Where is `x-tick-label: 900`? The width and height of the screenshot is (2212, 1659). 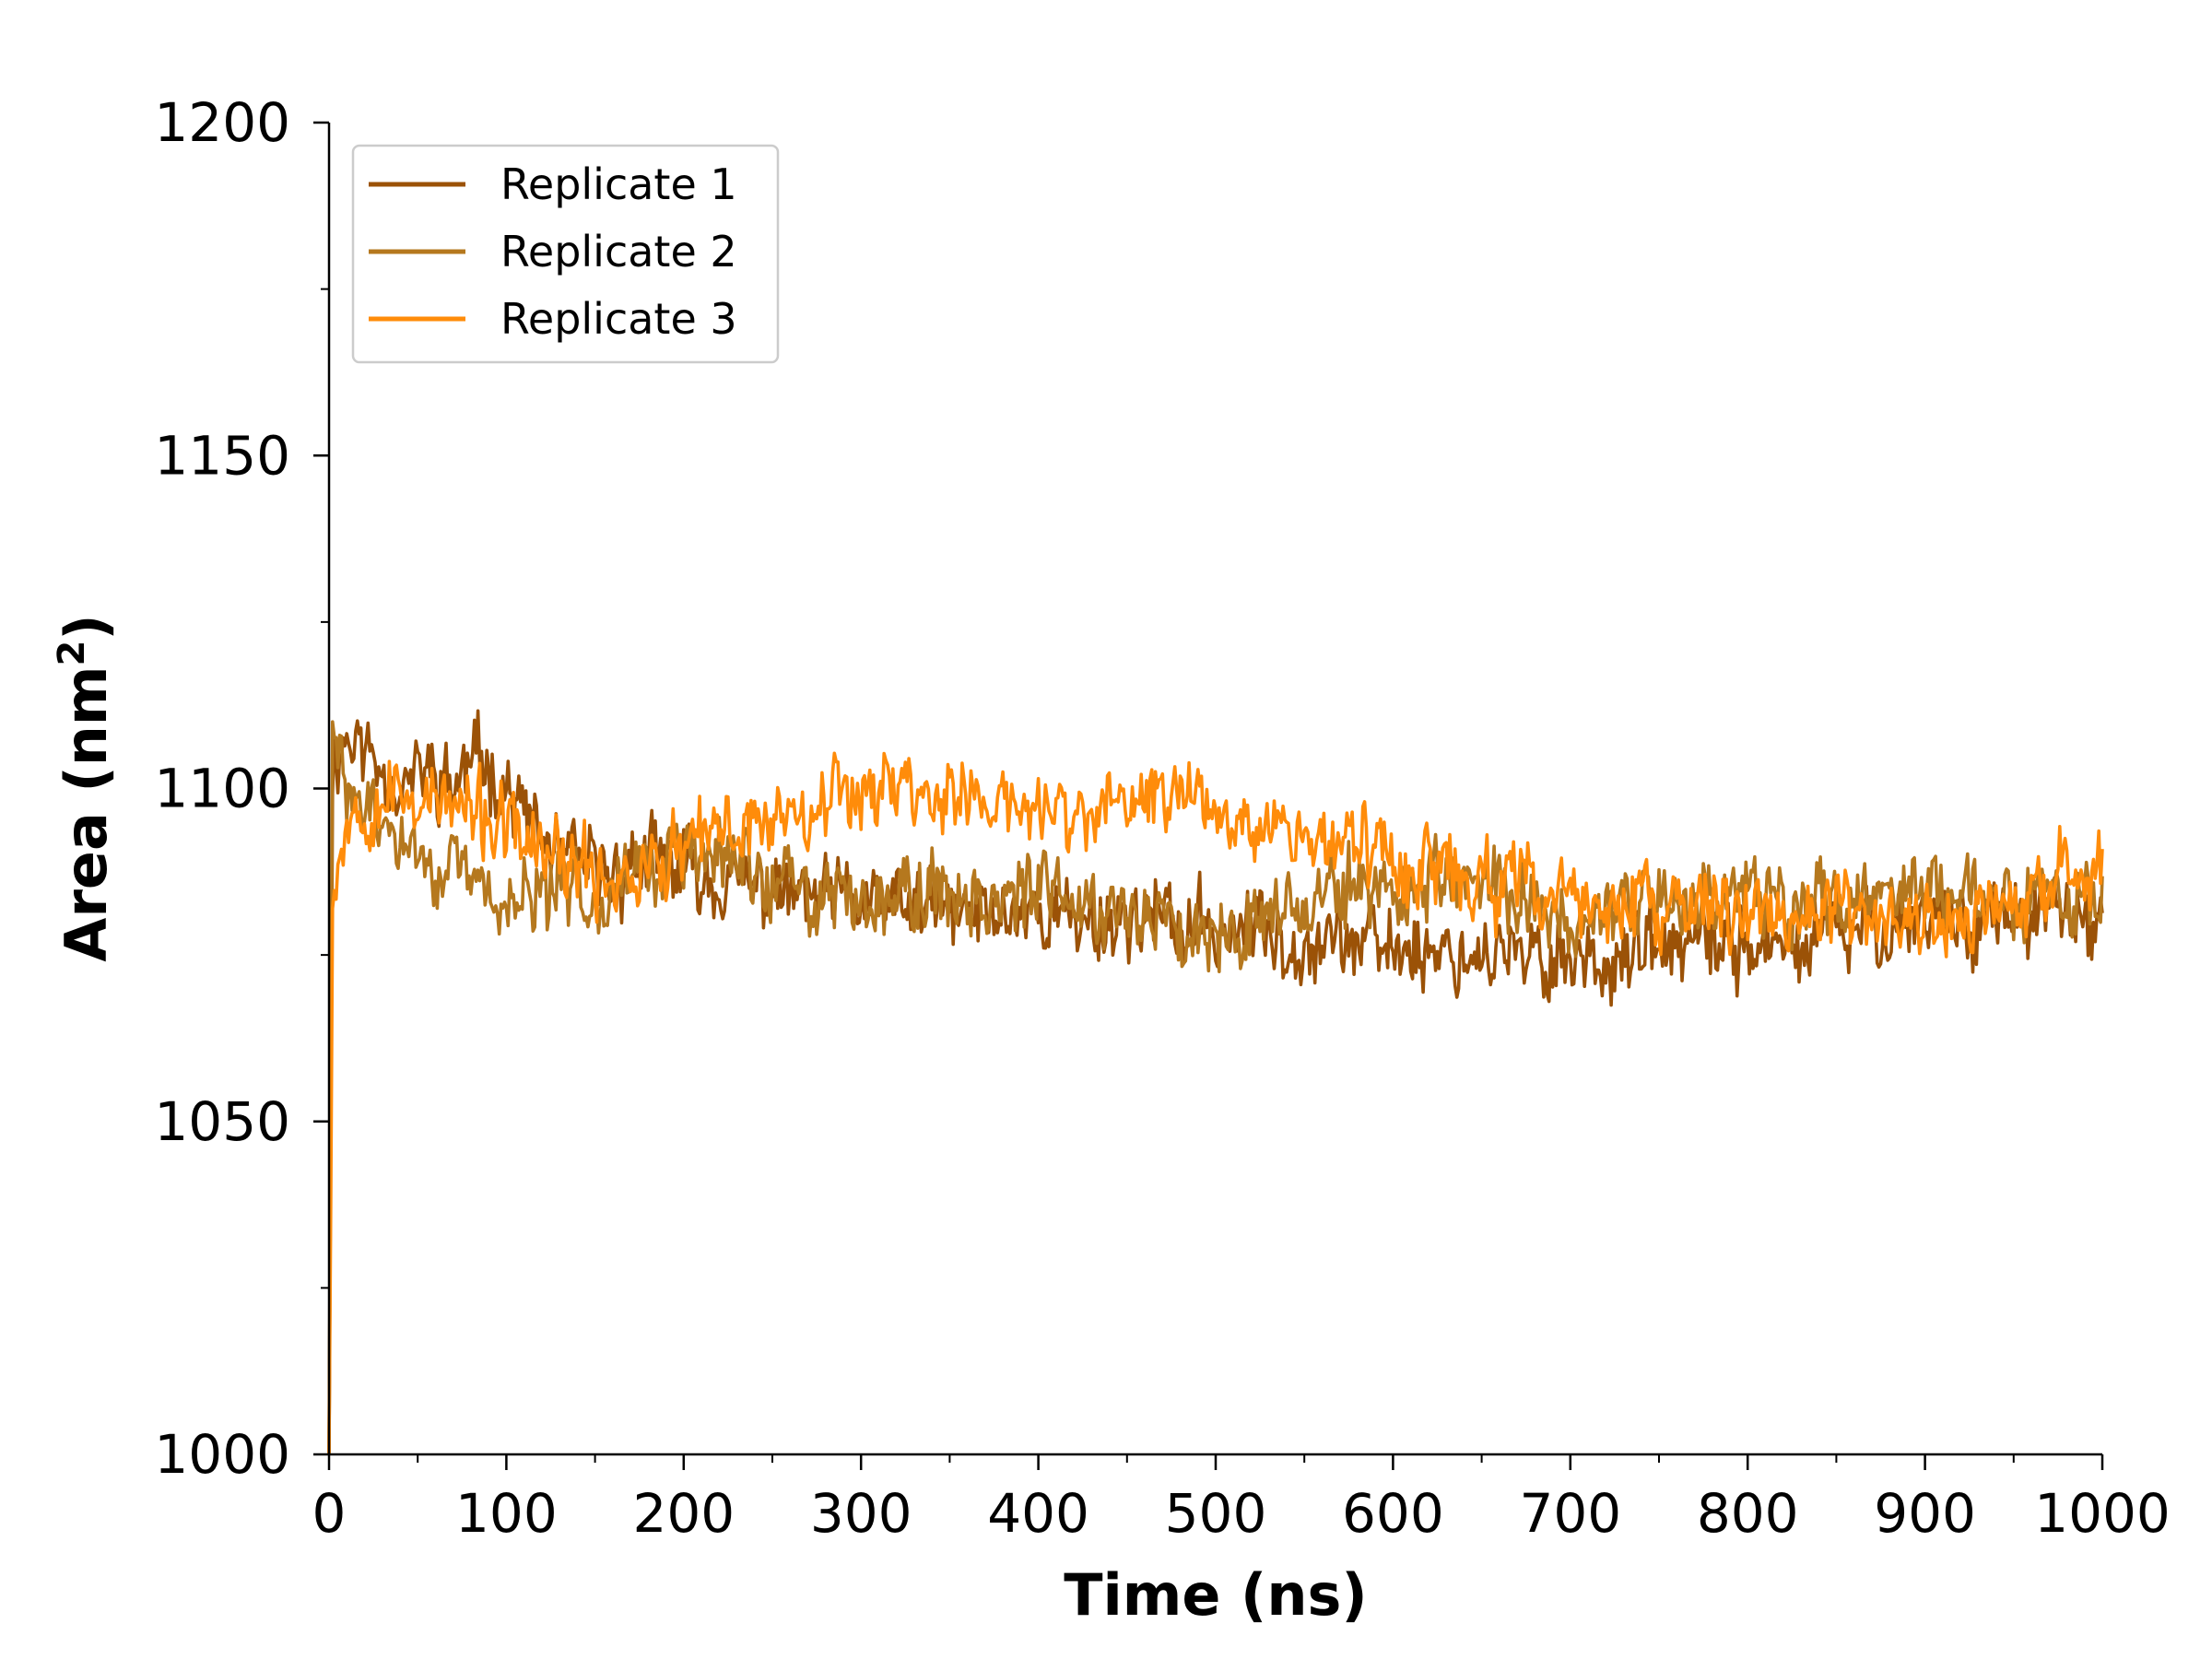
x-tick-label: 900 is located at coordinates (1925, 1513).